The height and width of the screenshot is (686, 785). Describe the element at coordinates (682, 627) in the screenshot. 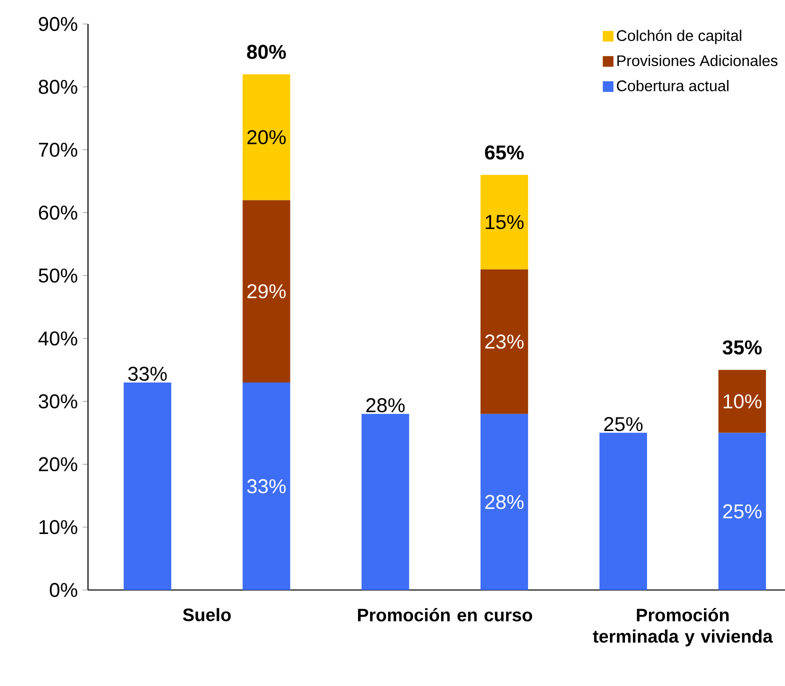

I see `x-tick-label: Promoción terminada y vivienda` at that location.